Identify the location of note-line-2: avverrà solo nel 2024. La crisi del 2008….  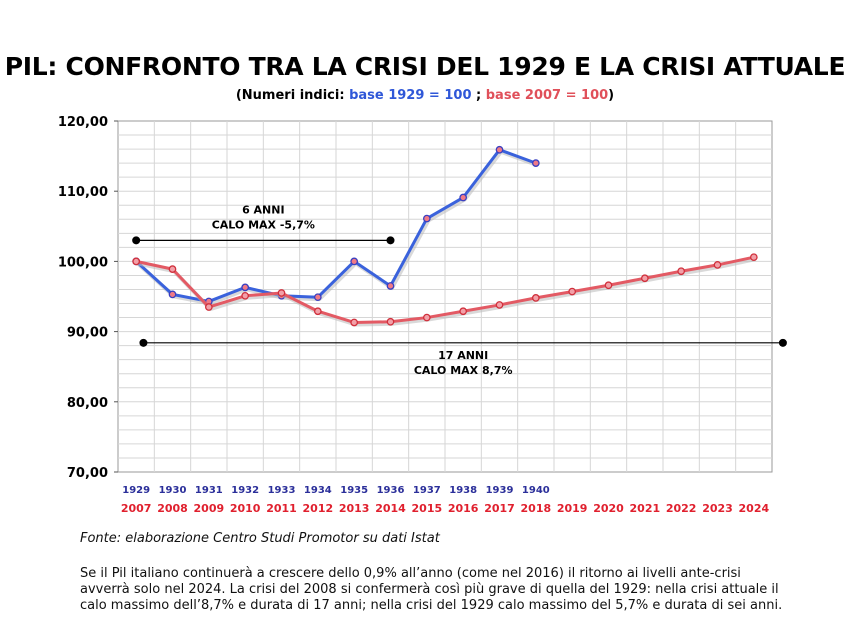
(429, 589).